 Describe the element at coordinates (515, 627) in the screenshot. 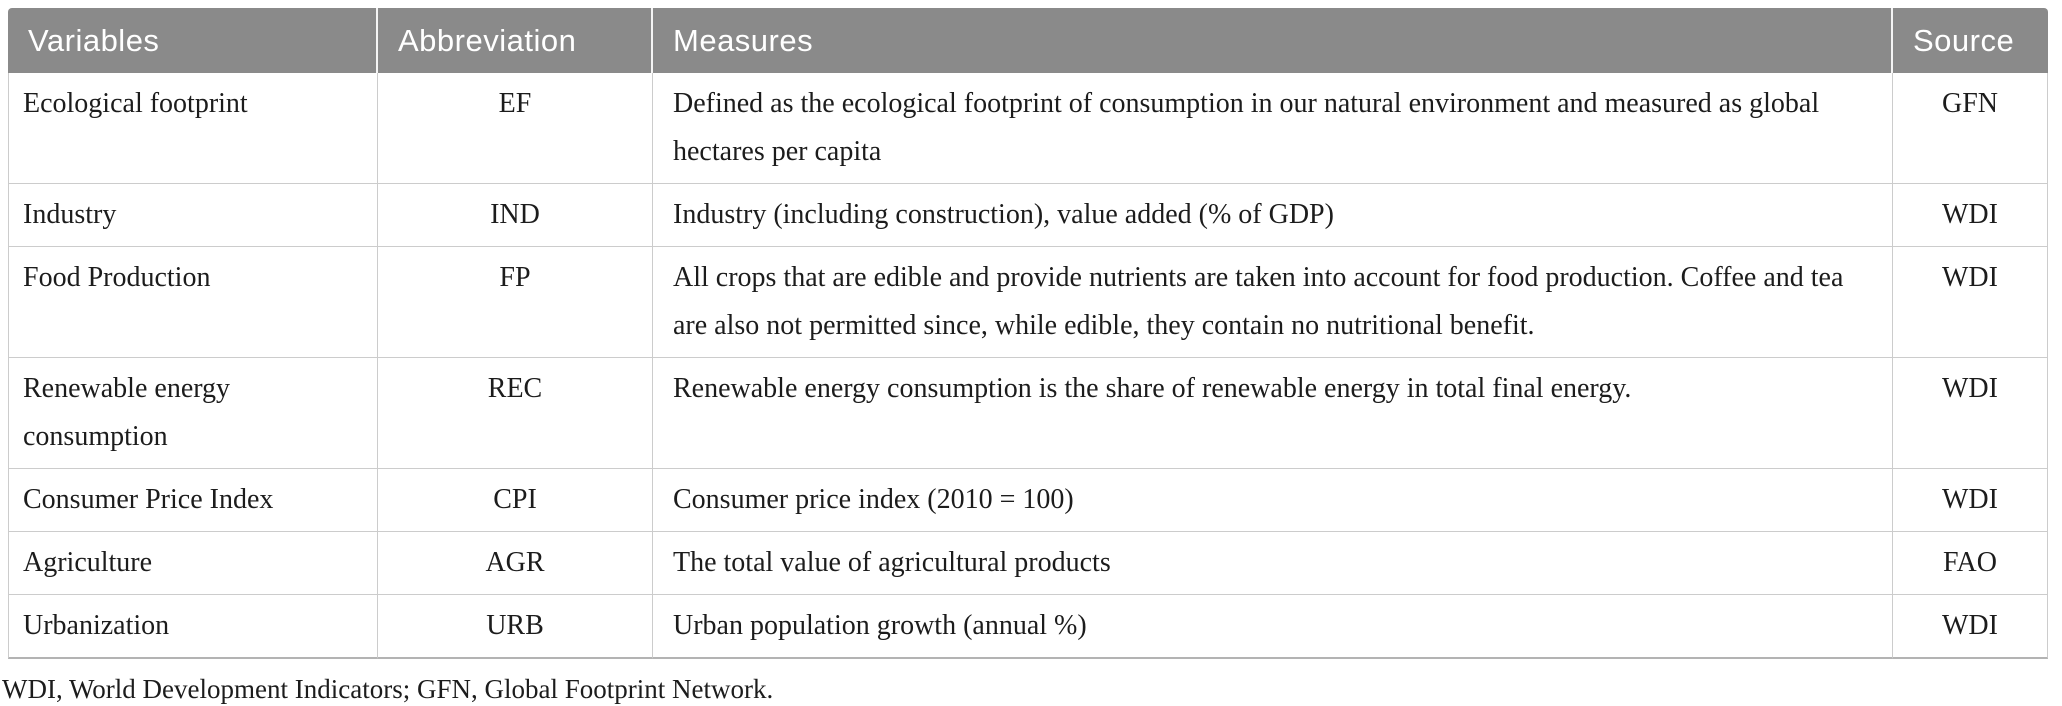

I see `table-cell-abbreviation: URB` at that location.